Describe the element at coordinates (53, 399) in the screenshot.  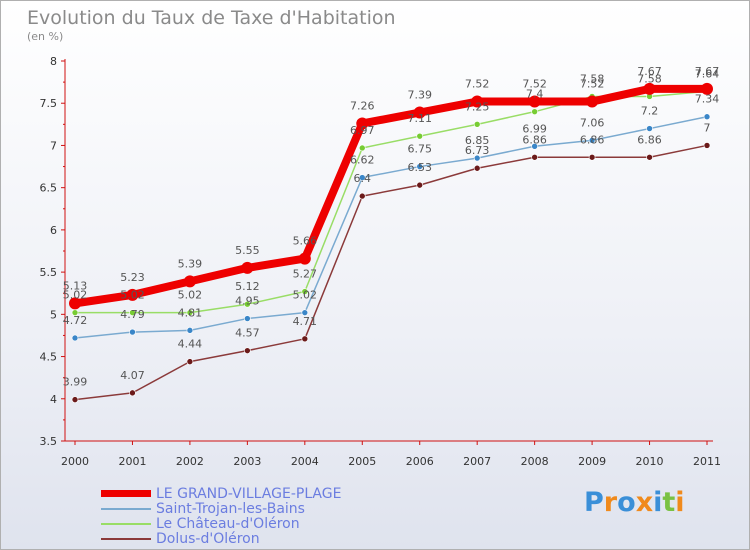
I see `y-tick-label: 4` at that location.